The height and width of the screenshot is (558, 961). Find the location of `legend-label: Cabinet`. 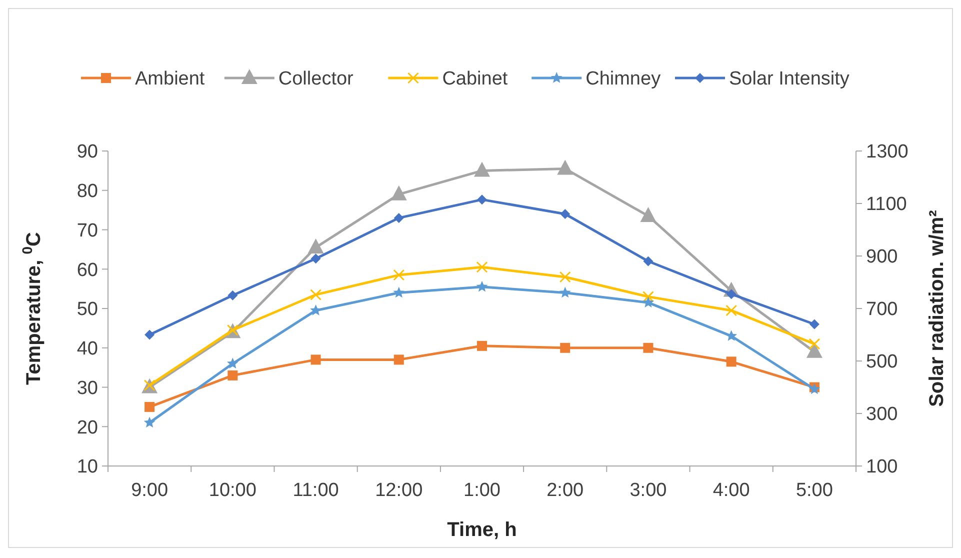

legend-label: Cabinet is located at coordinates (475, 79).